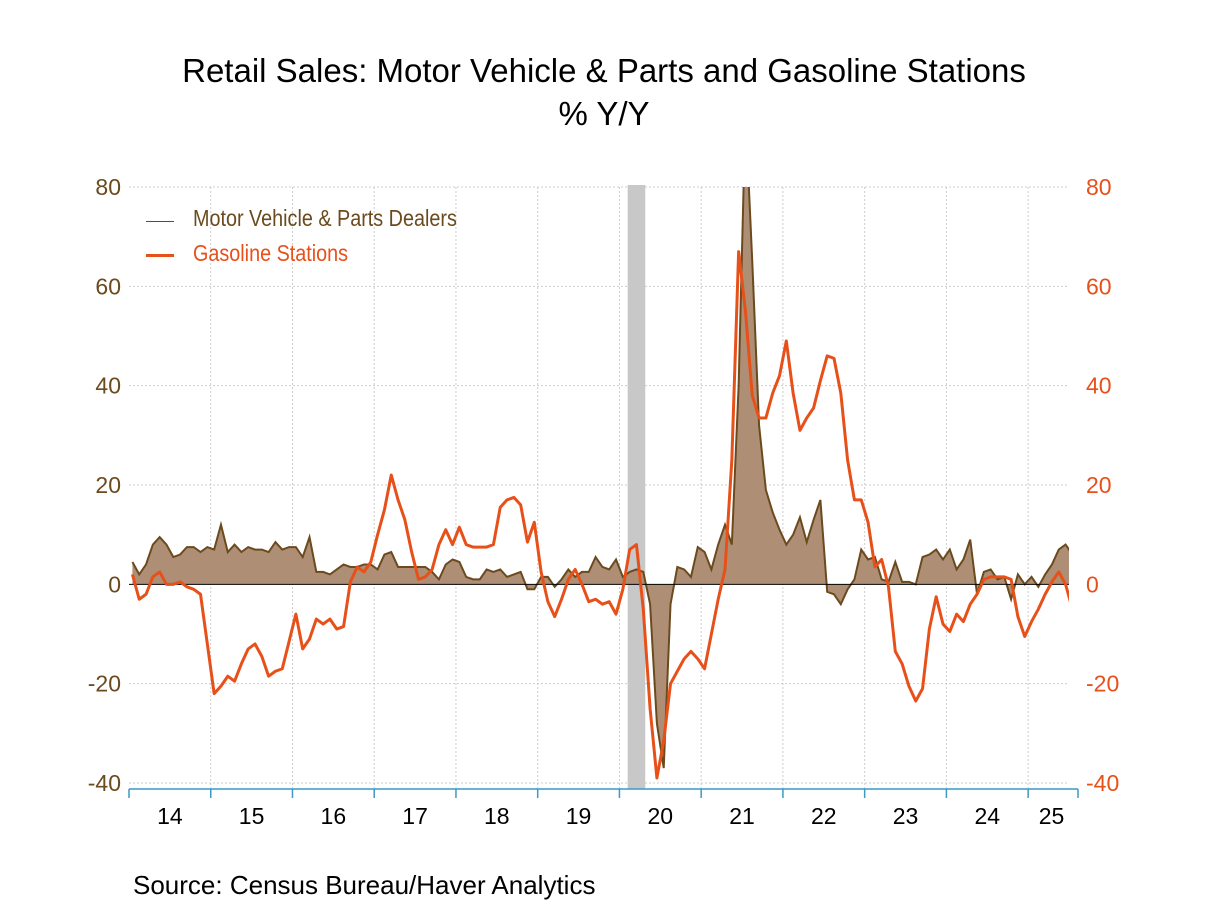  What do you see at coordinates (742, 816) in the screenshot?
I see `x-tick-label: 21` at bounding box center [742, 816].